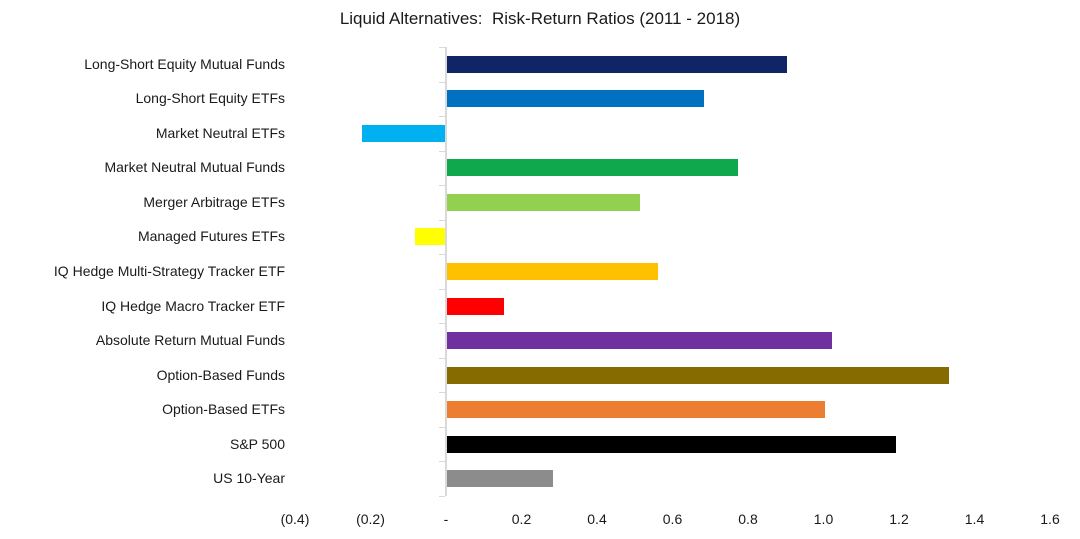 This screenshot has width=1080, height=539. I want to click on category-label: Market Neutral Mutual Funds, so click(194, 167).